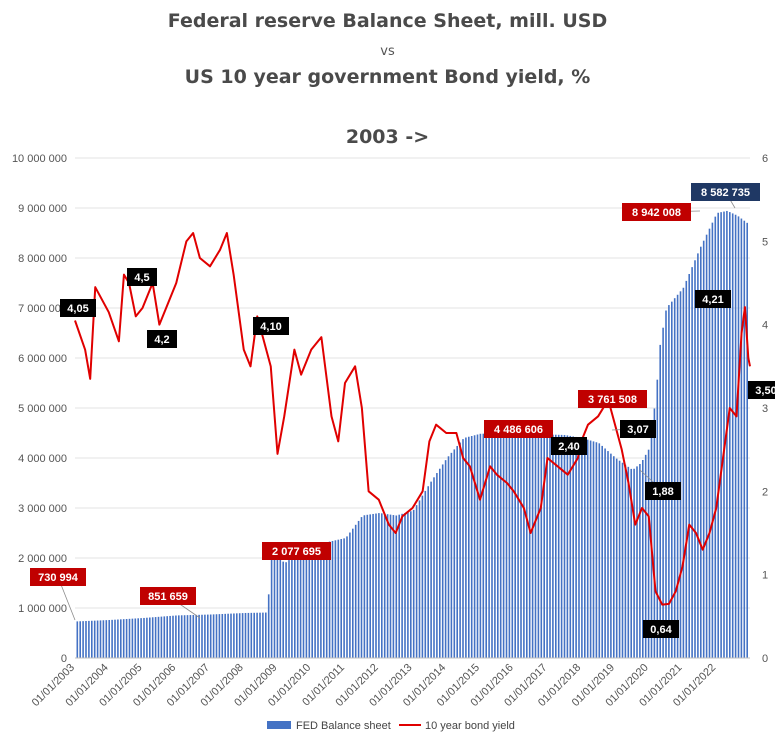 This screenshot has width=775, height=742. Describe the element at coordinates (39, 159) in the screenshot. I see `y-left-tick-label: 10 000 000` at that location.